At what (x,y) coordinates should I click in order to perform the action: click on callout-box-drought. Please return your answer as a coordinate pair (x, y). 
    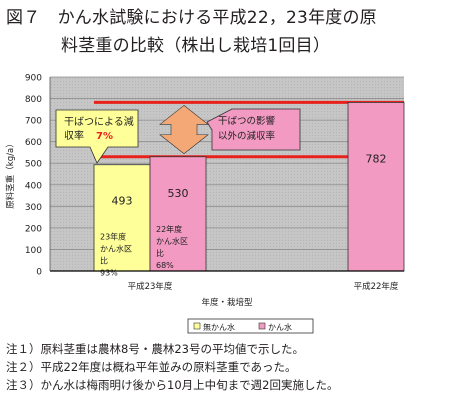
    Looking at the image, I should click on (97, 136).